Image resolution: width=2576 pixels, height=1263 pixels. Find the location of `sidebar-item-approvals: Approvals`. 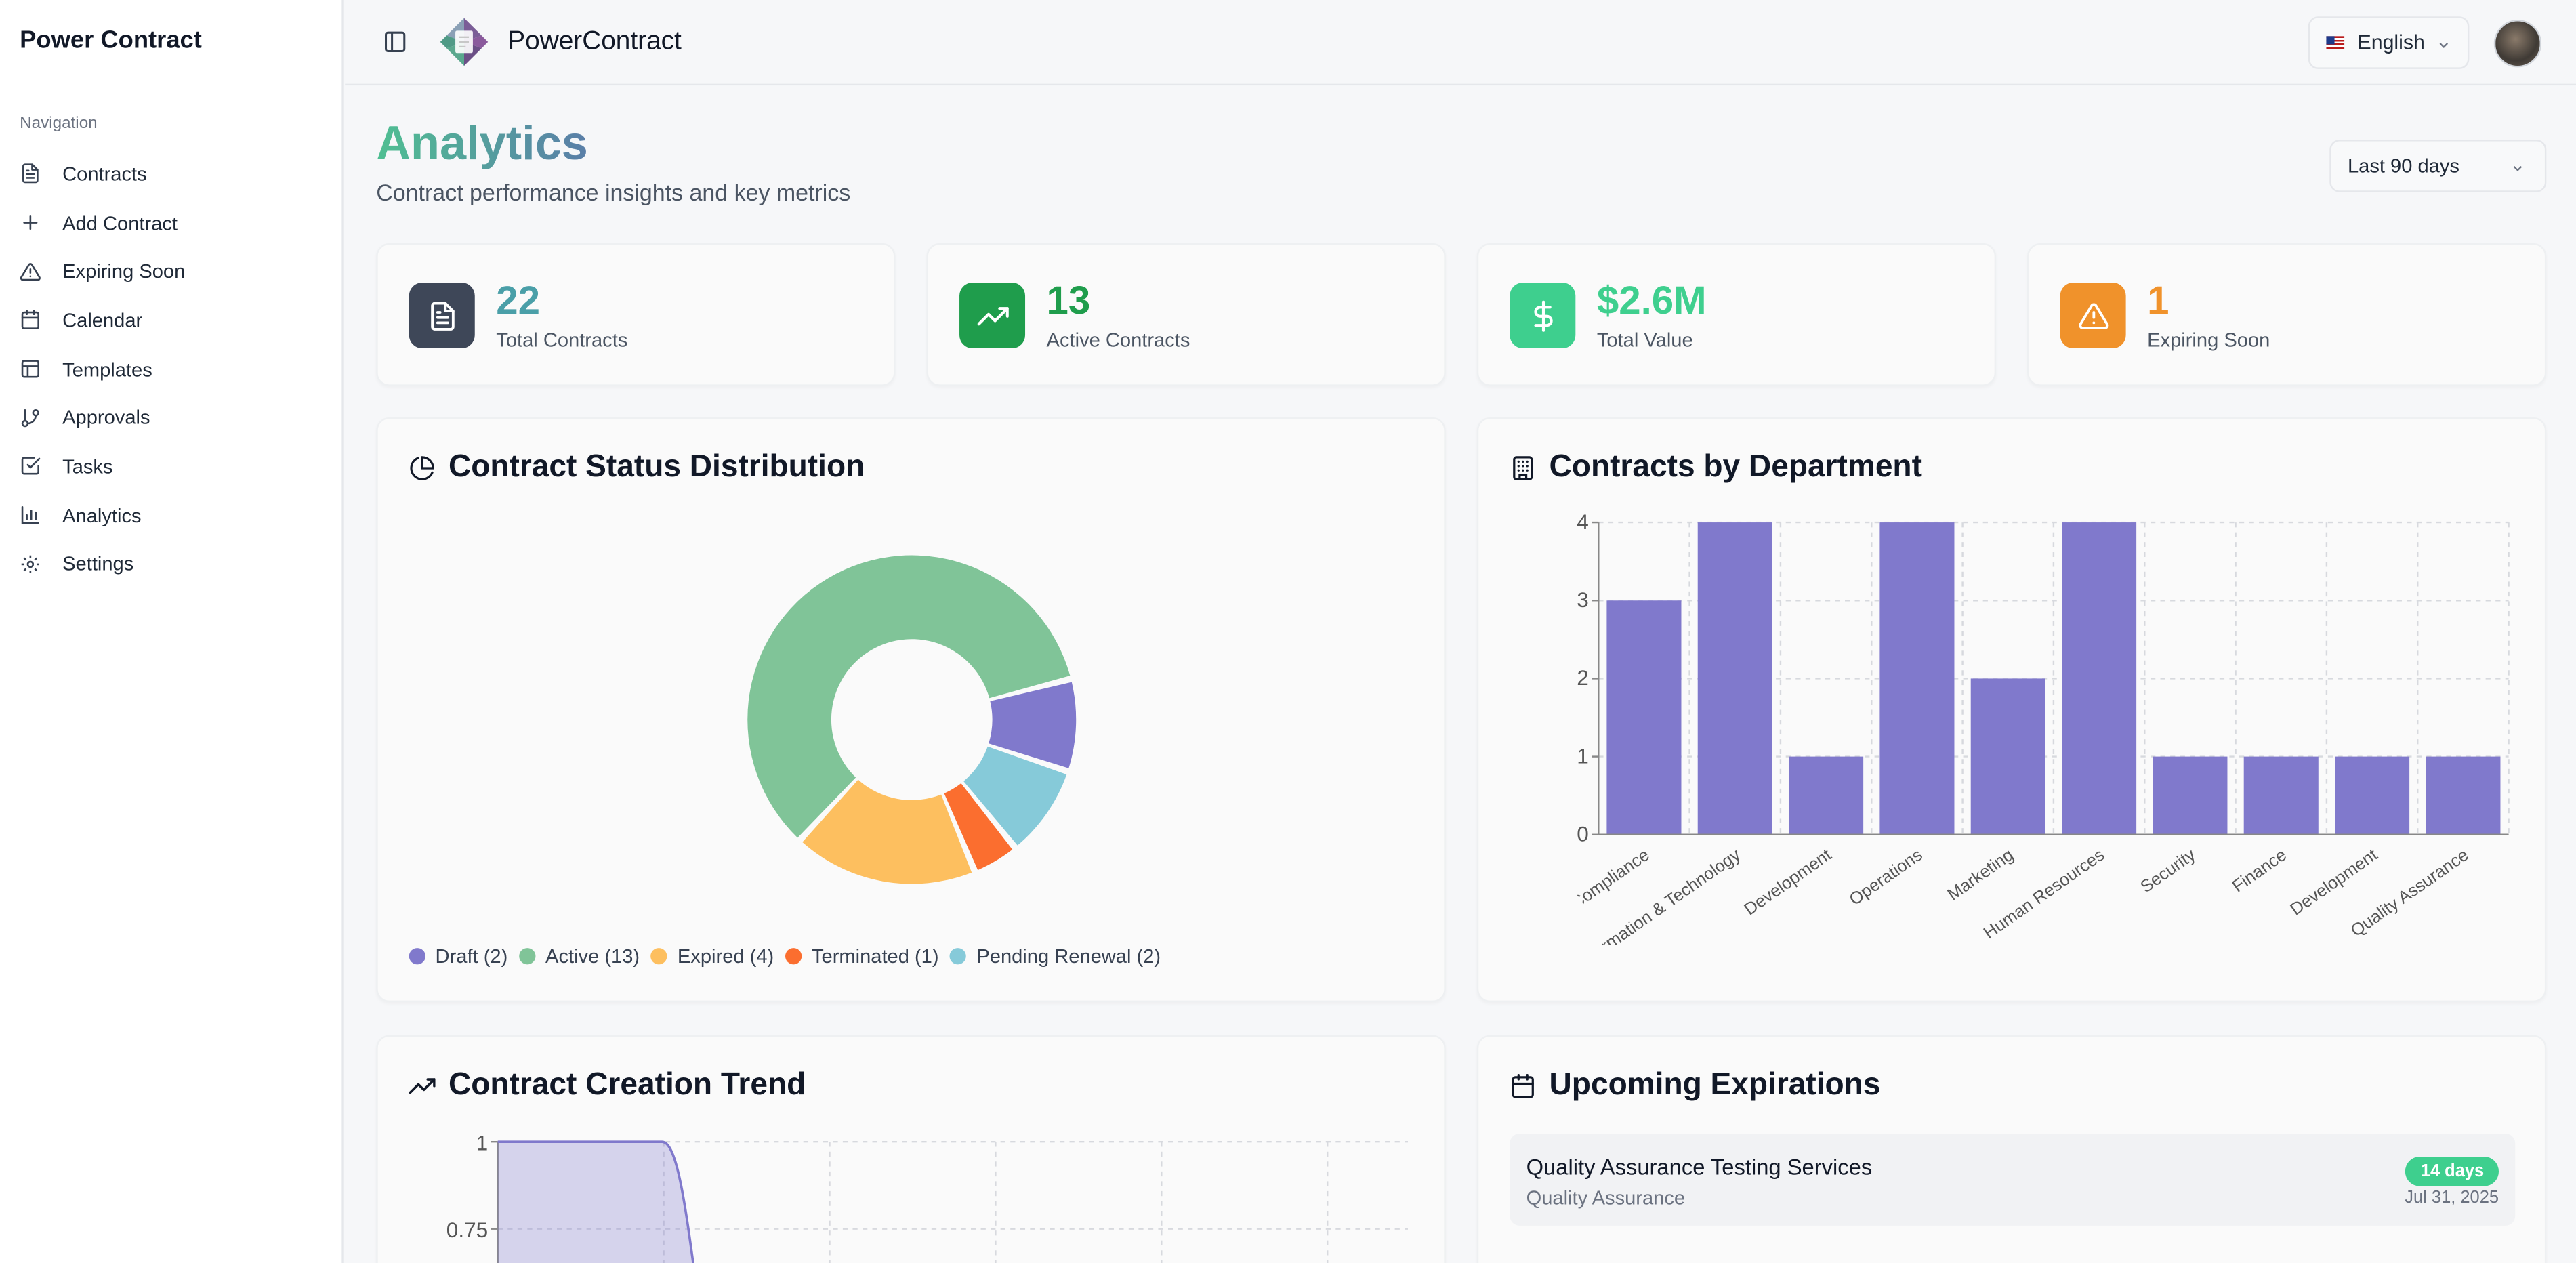

sidebar-item-approvals: Approvals is located at coordinates (174, 418).